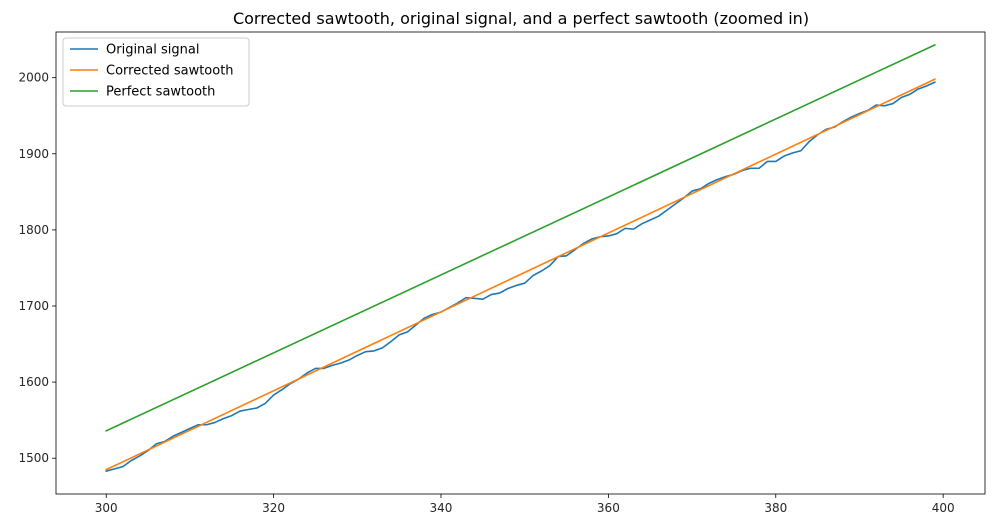  I want to click on x-tick-label: 380, so click(775, 508).